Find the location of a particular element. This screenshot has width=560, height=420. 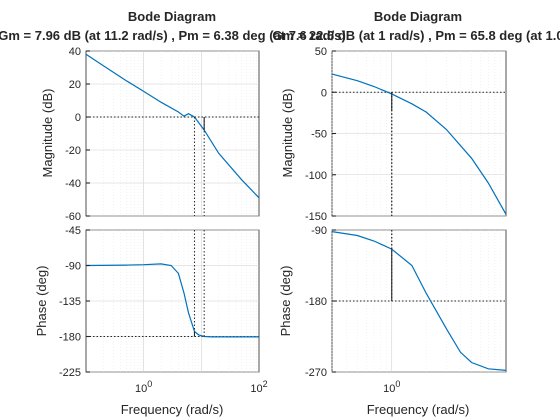

left-phase-ylabel: Phase (deg) is located at coordinates (41, 301).